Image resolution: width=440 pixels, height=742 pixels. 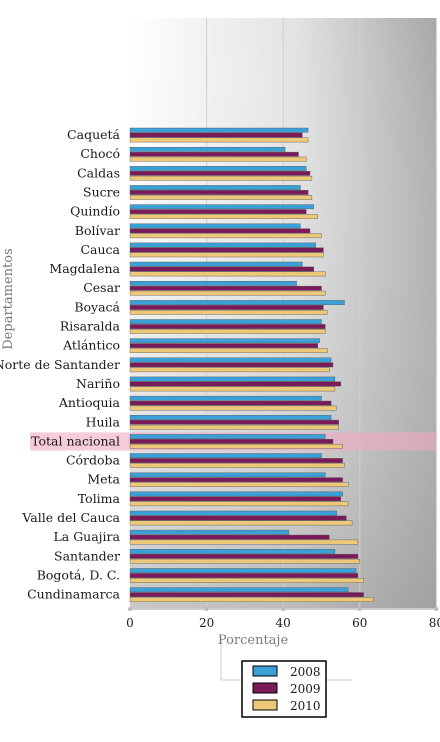 What do you see at coordinates (73, 594) in the screenshot?
I see `category-label: Cundinamarca` at bounding box center [73, 594].